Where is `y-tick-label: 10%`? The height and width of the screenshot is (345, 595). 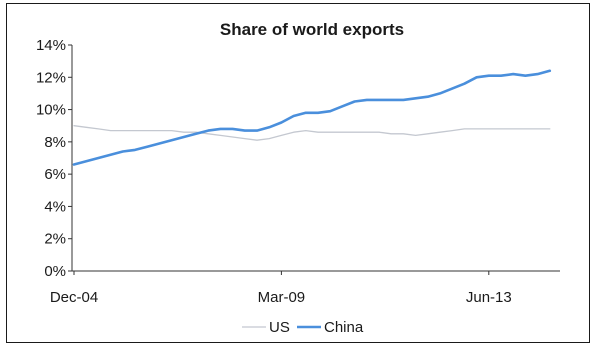
y-tick-label: 10% is located at coordinates (51, 110).